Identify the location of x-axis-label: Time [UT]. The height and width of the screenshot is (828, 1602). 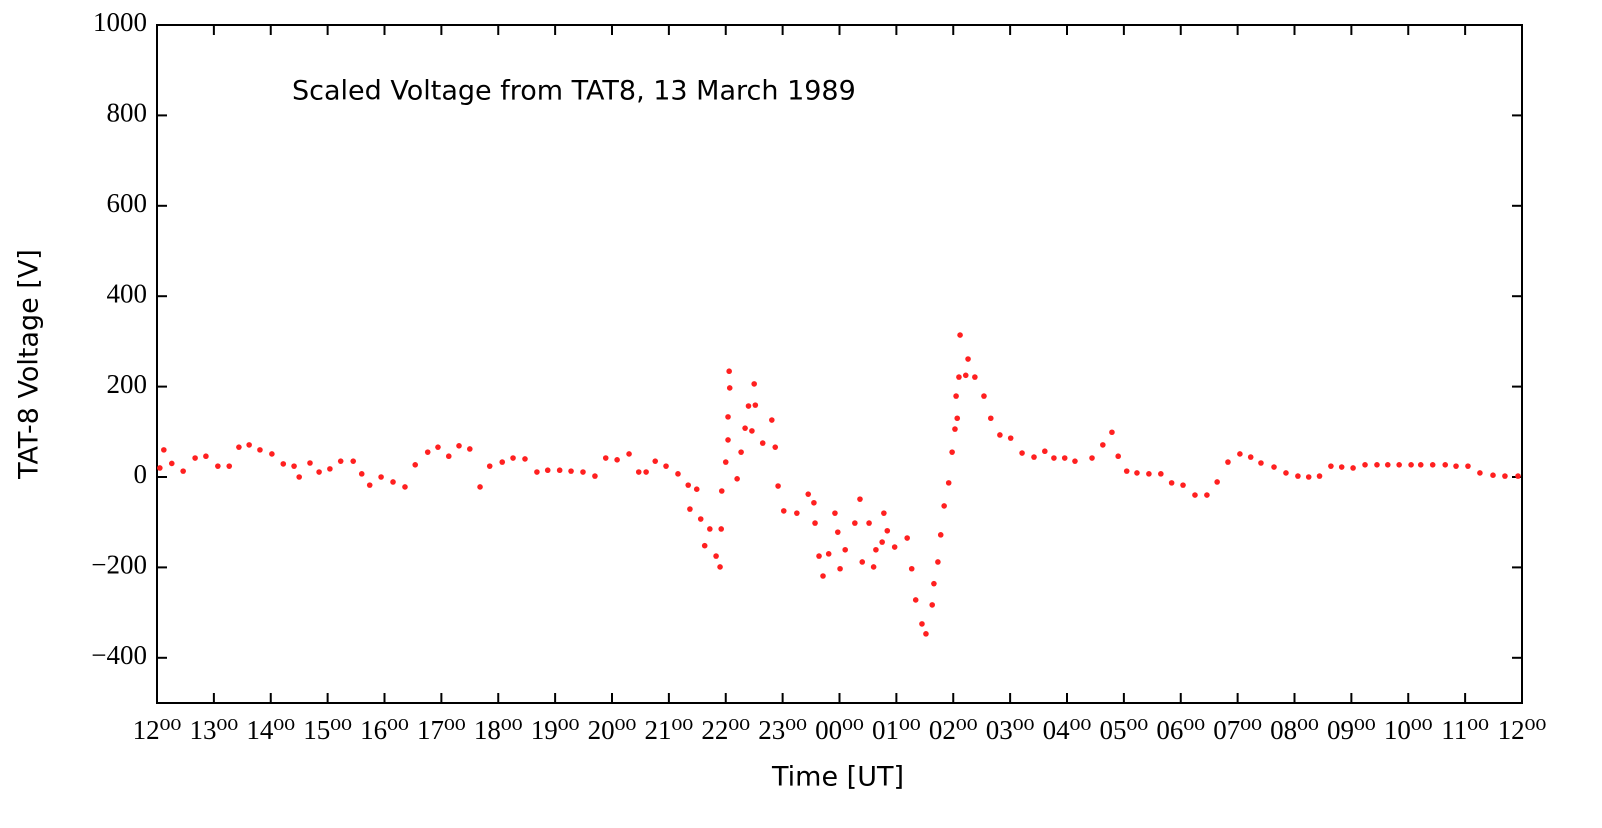
(837, 777).